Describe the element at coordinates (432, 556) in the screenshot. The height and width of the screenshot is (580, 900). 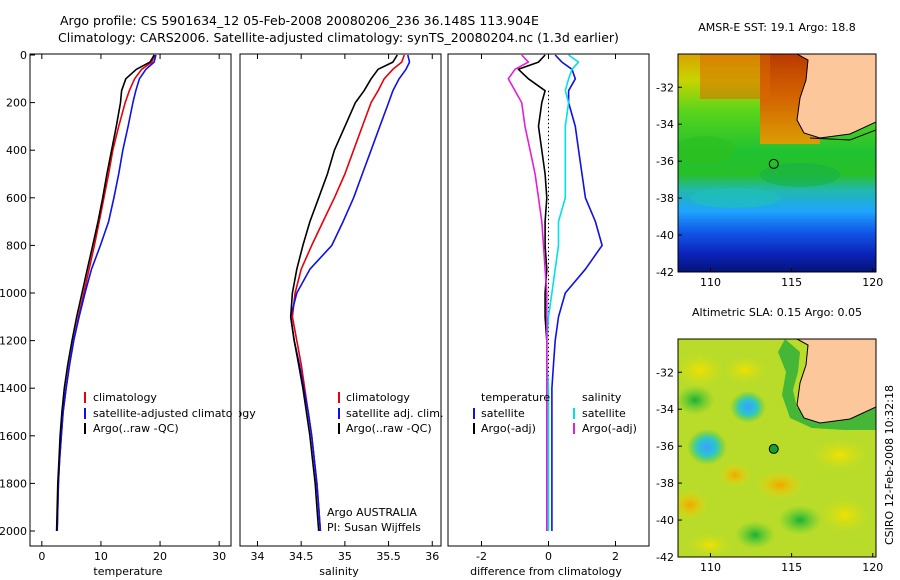
I see `x-tick-label: 36` at that location.